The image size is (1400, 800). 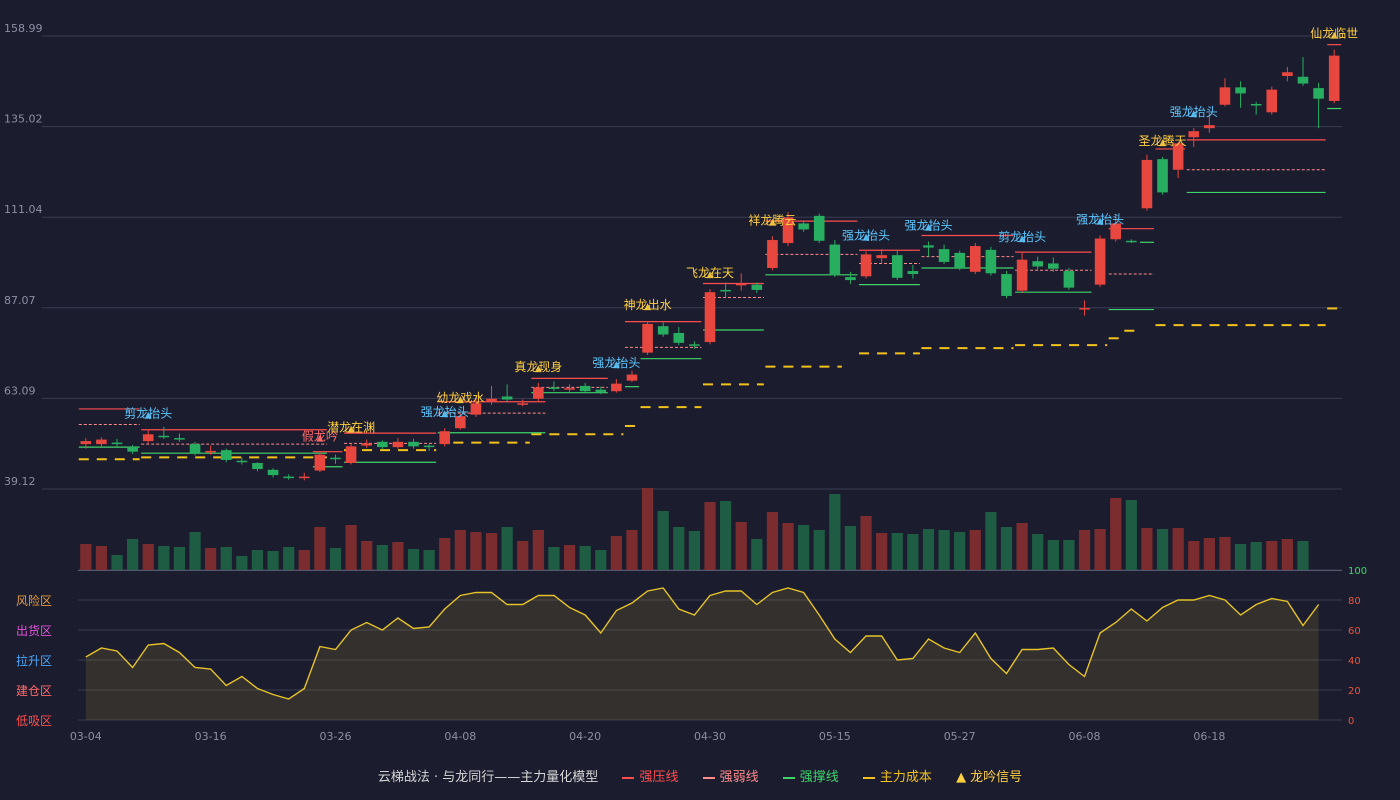 What do you see at coordinates (34, 600) in the screenshot?
I see `oscillator-zone-label: 风险区` at bounding box center [34, 600].